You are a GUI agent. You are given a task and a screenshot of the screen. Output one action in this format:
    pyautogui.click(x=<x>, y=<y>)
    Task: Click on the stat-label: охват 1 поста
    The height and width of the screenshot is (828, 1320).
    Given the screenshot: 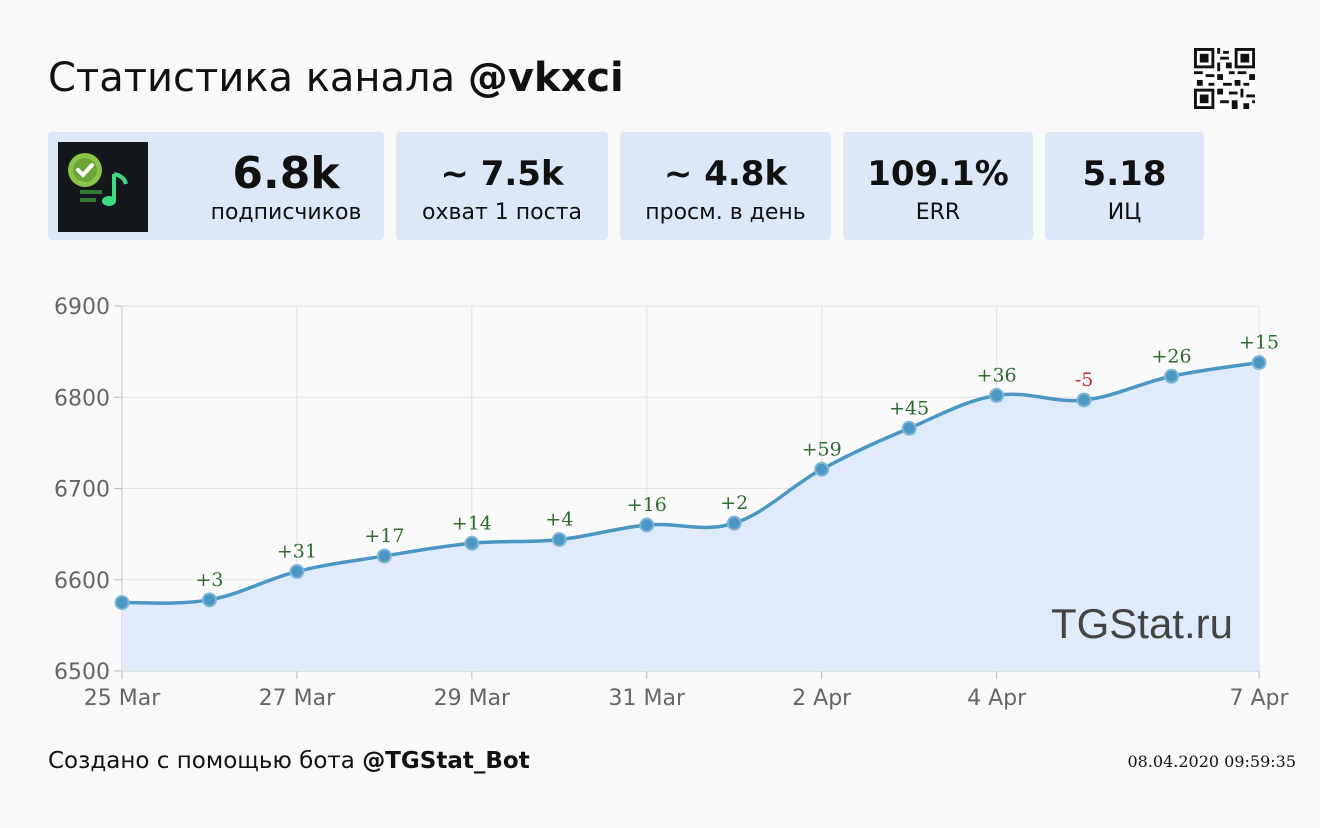 What is the action you would take?
    pyautogui.click(x=502, y=212)
    